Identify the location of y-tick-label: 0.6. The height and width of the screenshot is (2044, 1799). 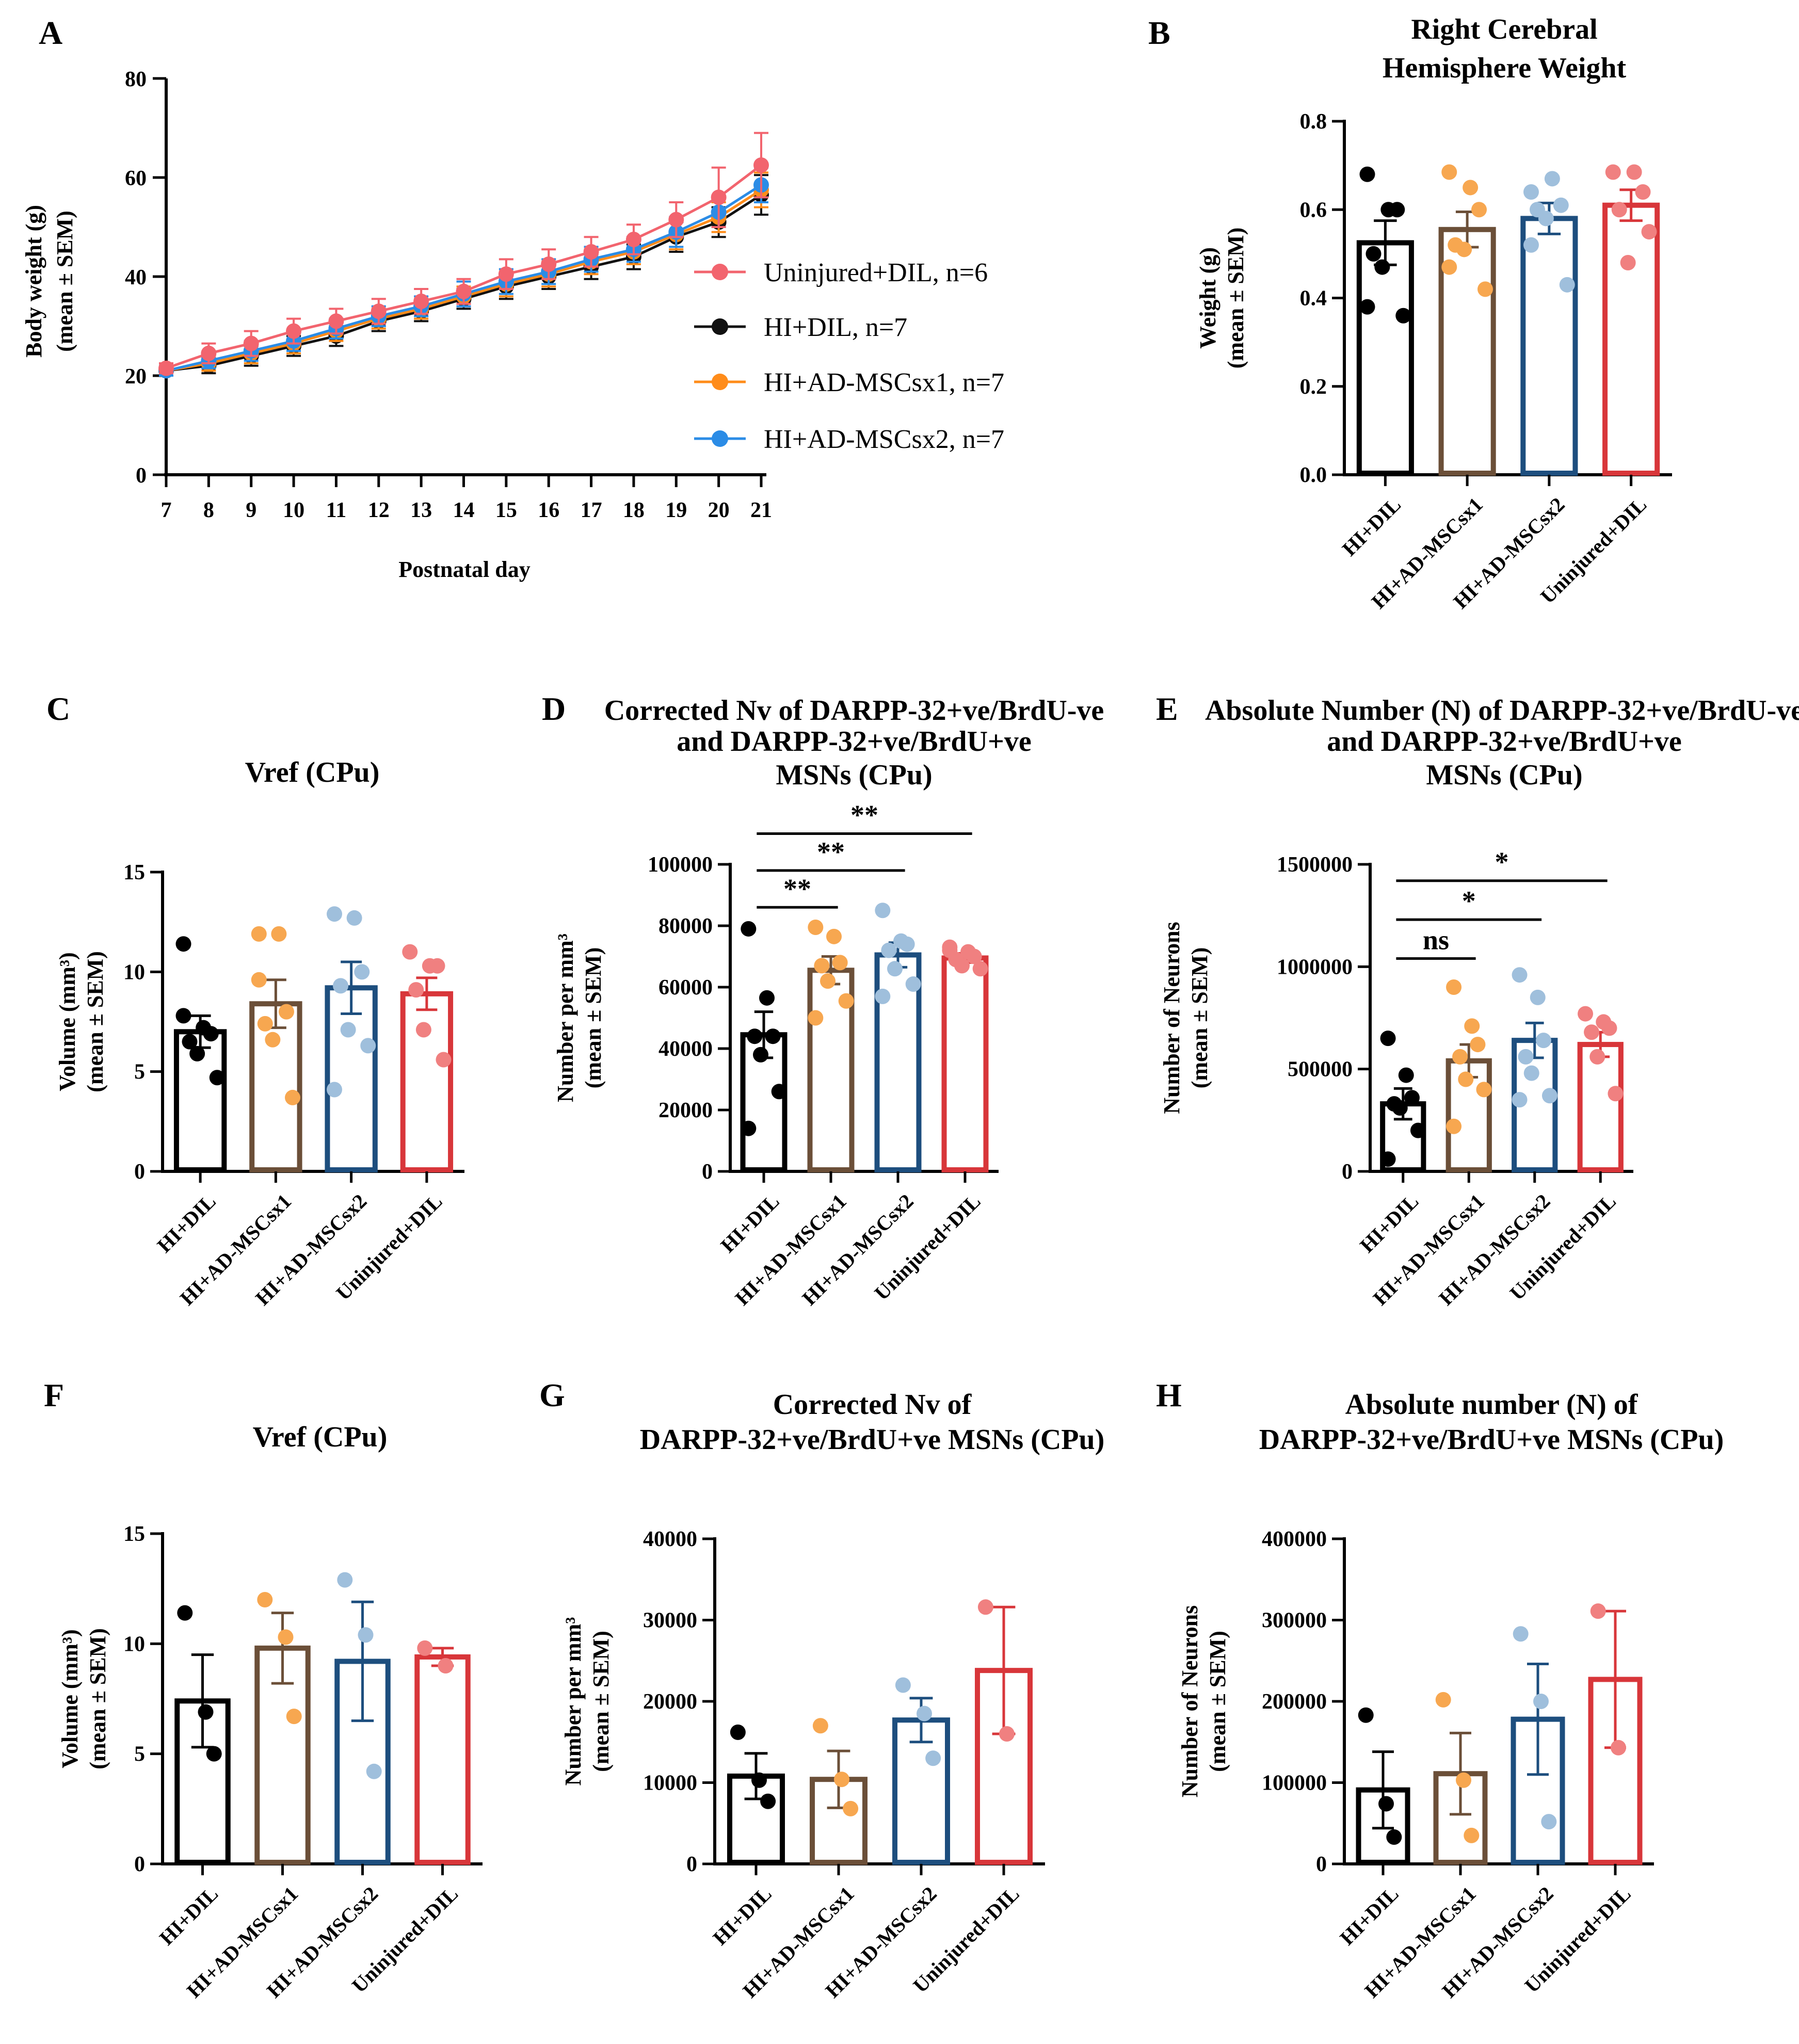
(1313, 210).